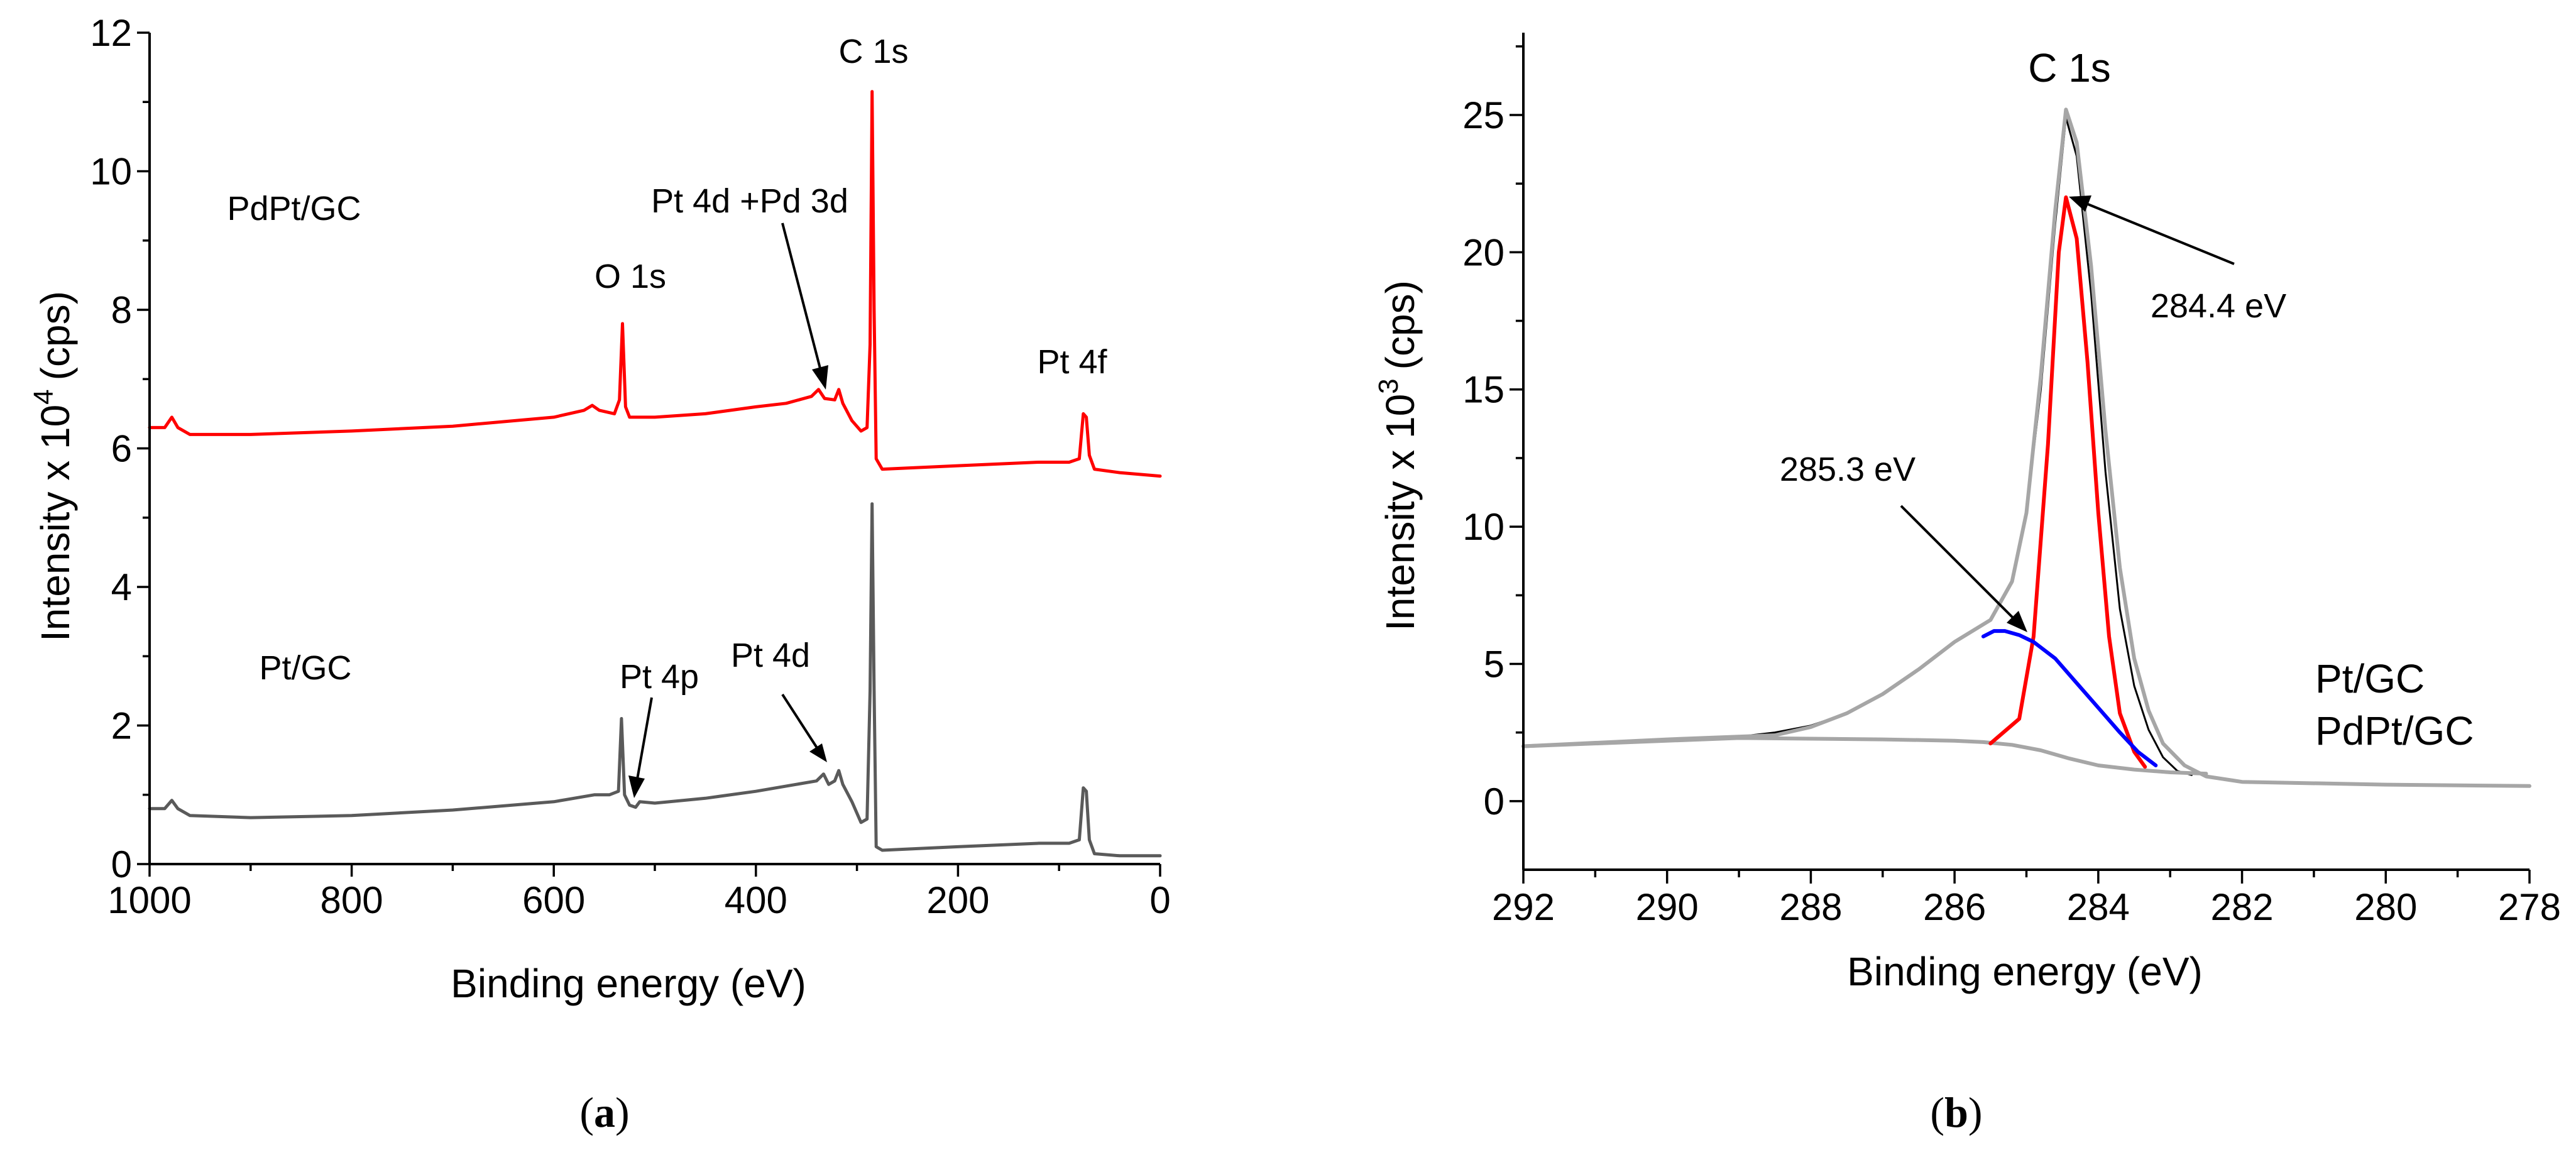 The width and height of the screenshot is (2576, 1150). Describe the element at coordinates (149, 900) in the screenshot. I see `panel-a-x-tick-label: 1000` at that location.